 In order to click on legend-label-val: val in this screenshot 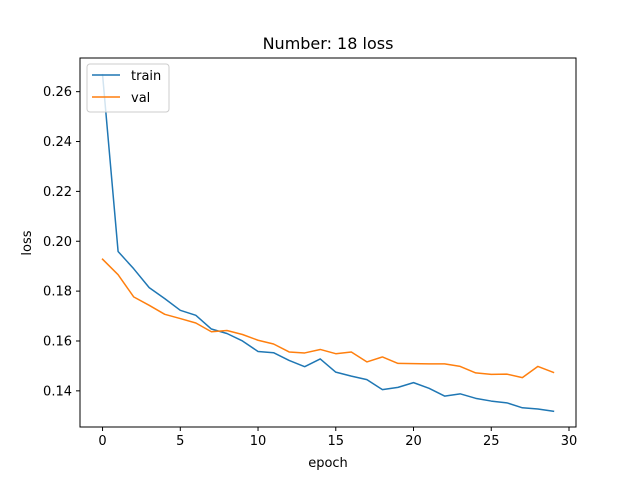, I will do `click(140, 98)`.